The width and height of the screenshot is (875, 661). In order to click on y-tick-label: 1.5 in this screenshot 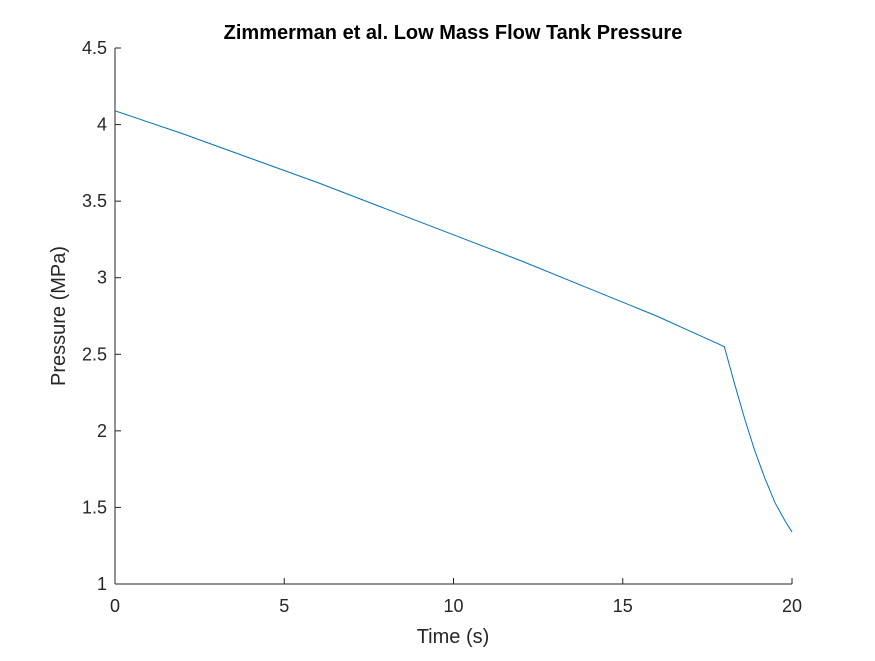, I will do `click(94, 507)`.